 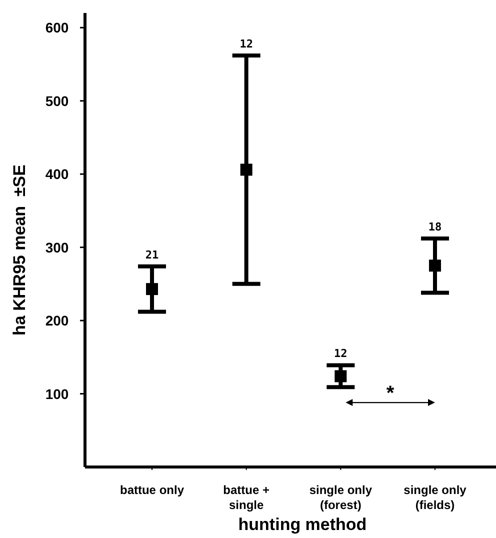 I want to click on annotation: 21, so click(x=152, y=255).